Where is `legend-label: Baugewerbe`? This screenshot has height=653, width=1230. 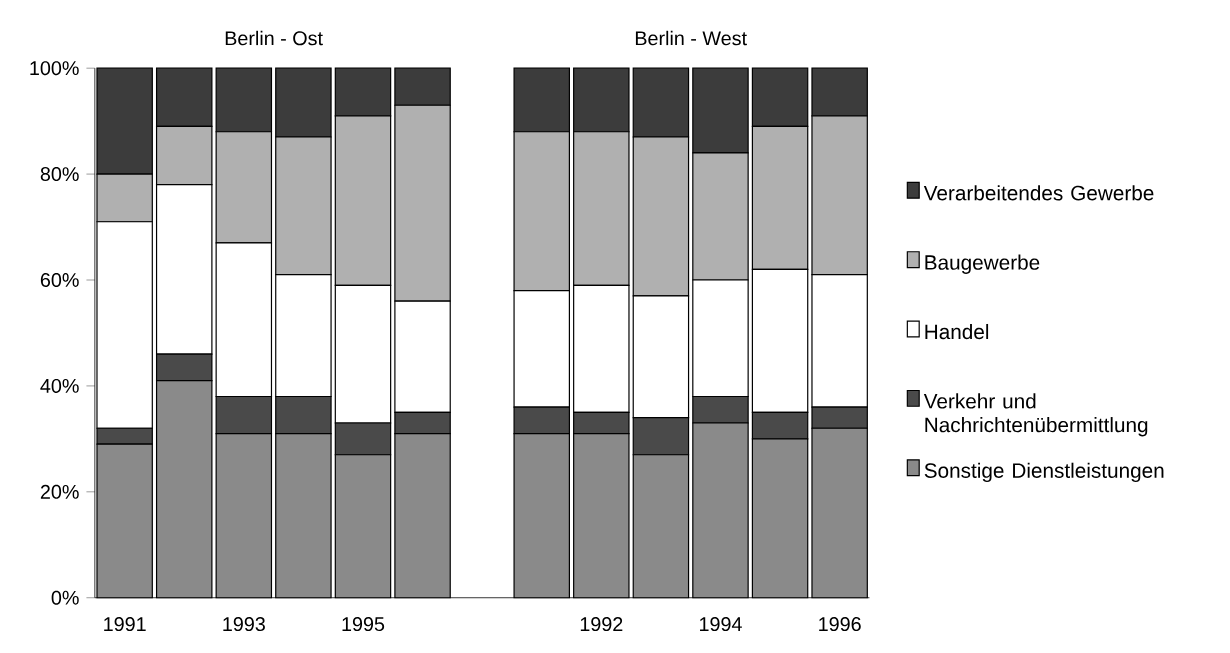
legend-label: Baugewerbe is located at coordinates (982, 264).